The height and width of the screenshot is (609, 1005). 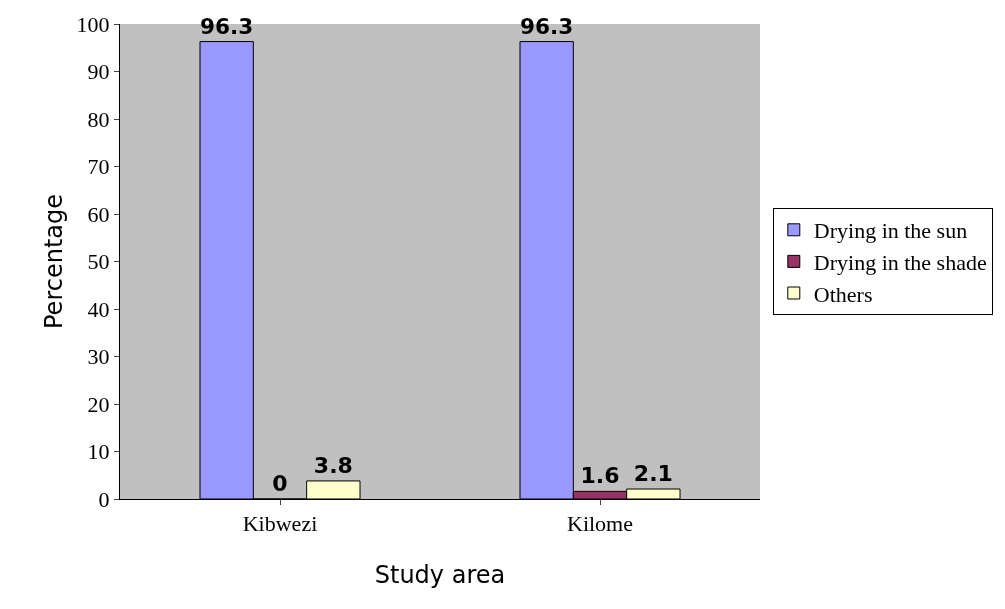 What do you see at coordinates (98, 119) in the screenshot?
I see `y-tick-label: 80` at bounding box center [98, 119].